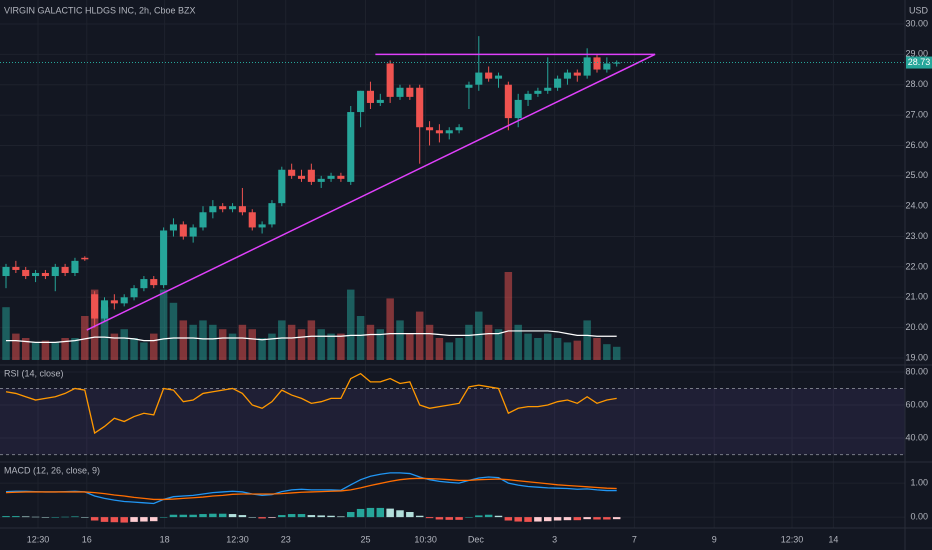 This screenshot has width=932, height=550. Describe the element at coordinates (833, 539) in the screenshot. I see `x-tick-label: 14` at that location.